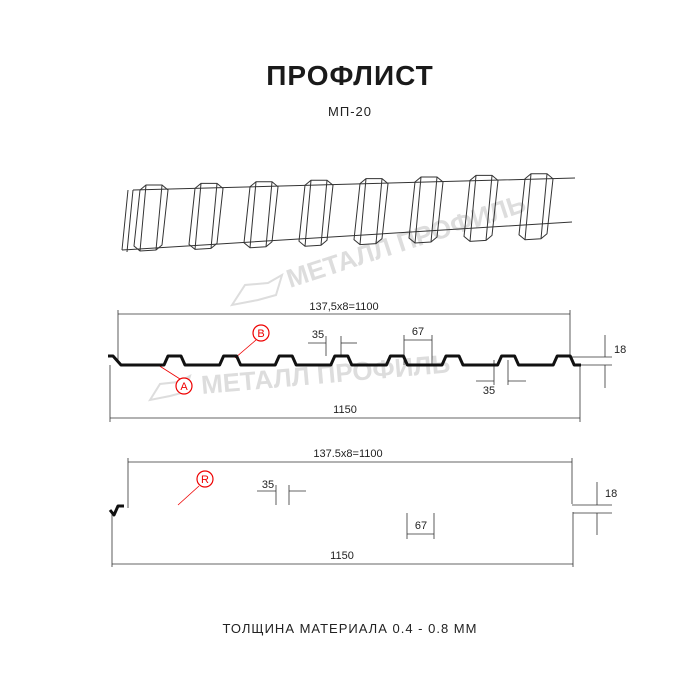 This screenshot has width=700, height=700. Describe the element at coordinates (268, 485) in the screenshot. I see `profile-2-crest-label: 35` at that location.